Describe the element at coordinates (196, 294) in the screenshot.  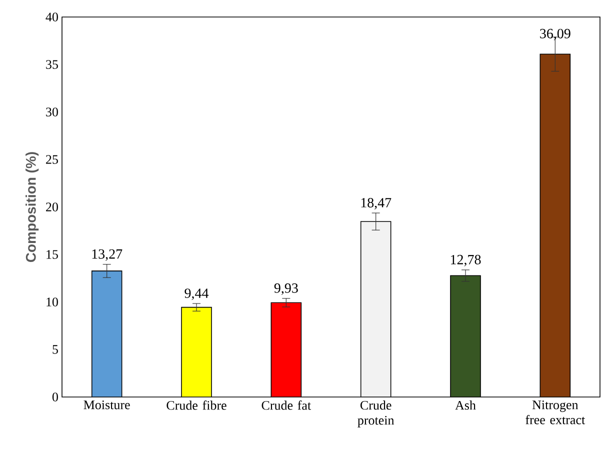
I see `data-label: 9,44` at that location.